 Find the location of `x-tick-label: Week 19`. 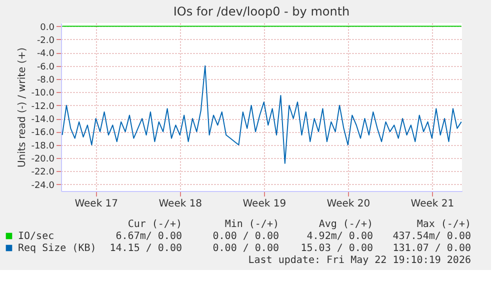

x-tick-label: Week 19 is located at coordinates (264, 204).